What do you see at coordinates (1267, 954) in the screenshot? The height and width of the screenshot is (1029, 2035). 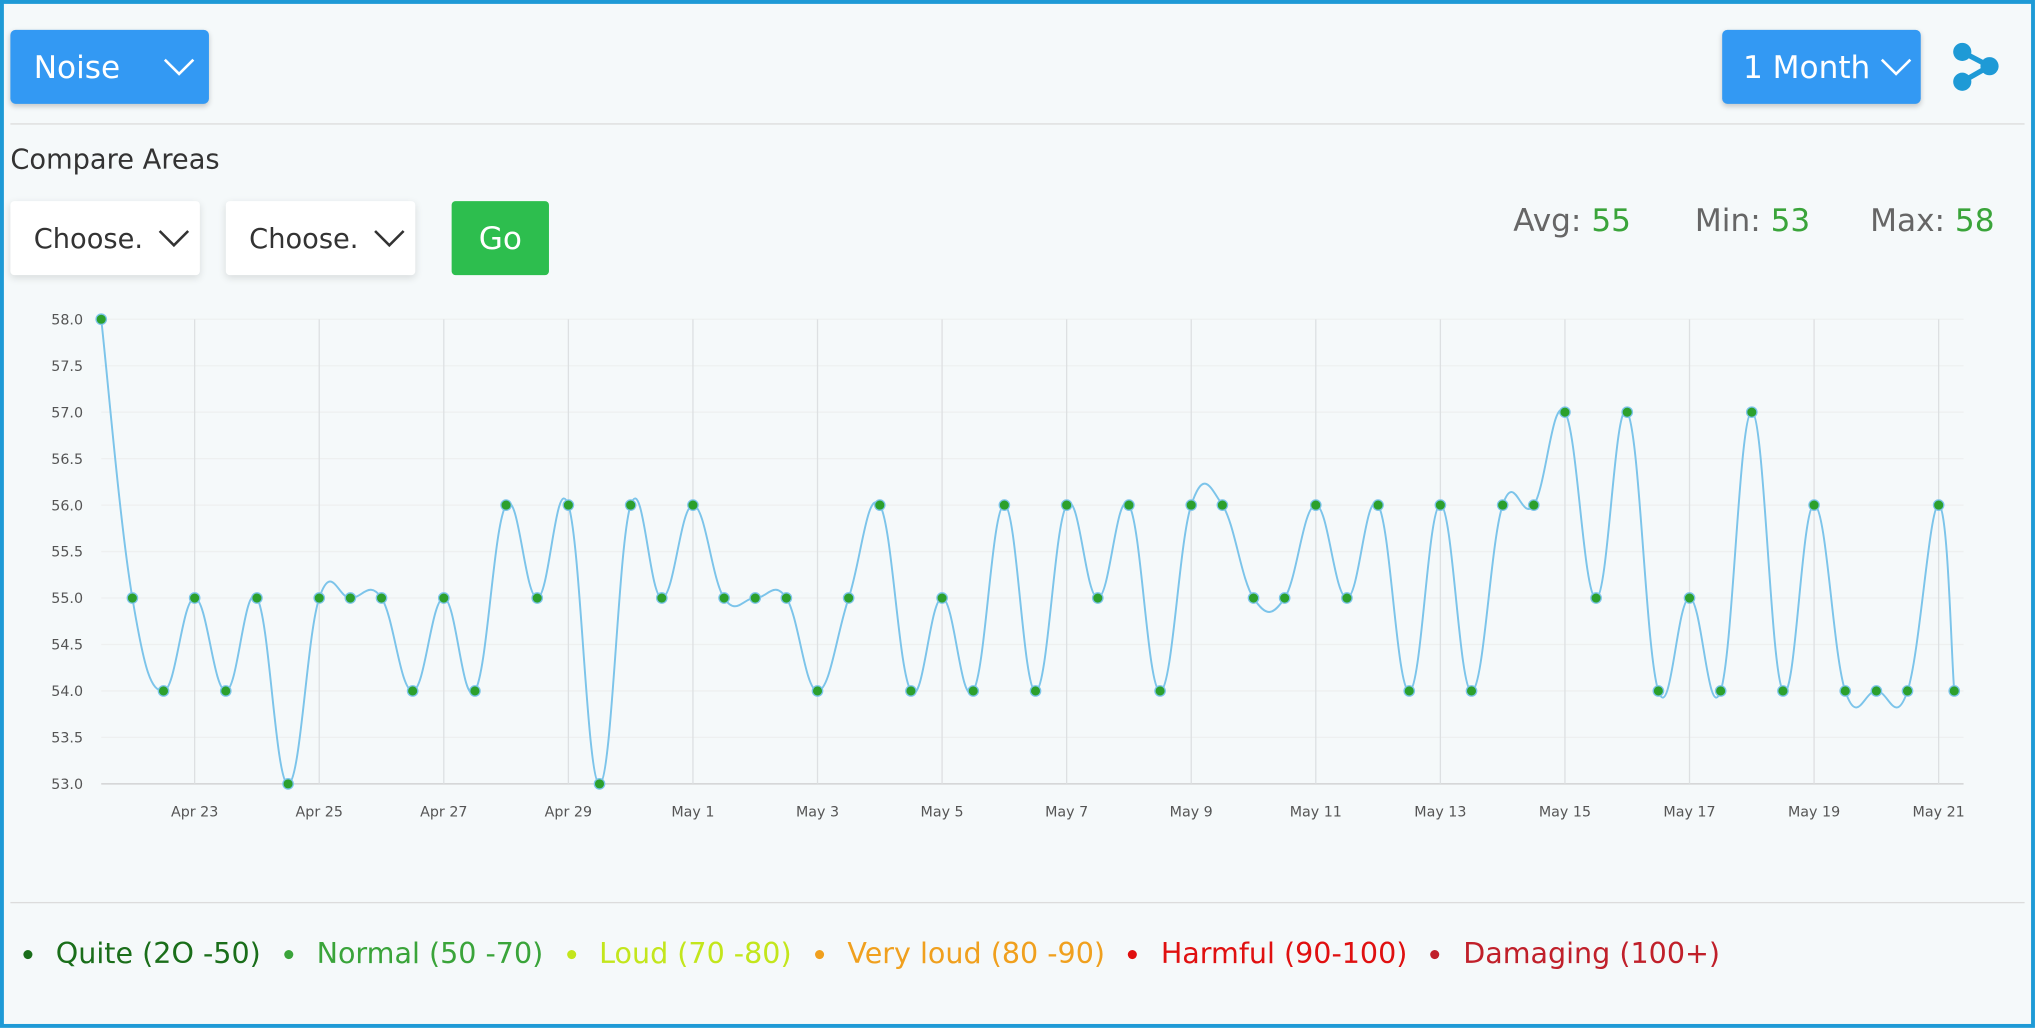 I see `legend-item: Harmful (90-100)` at bounding box center [1267, 954].